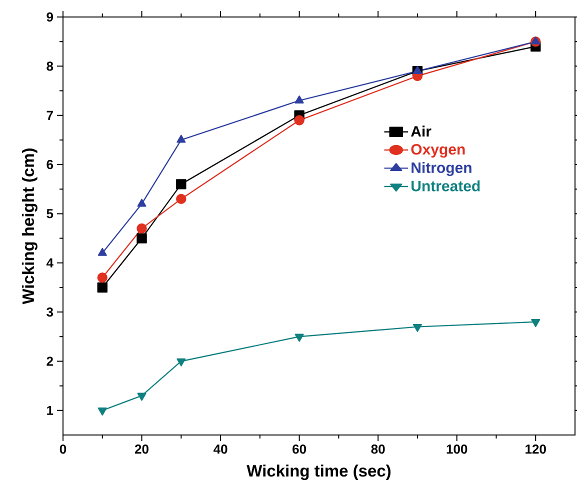 This screenshot has width=577, height=498. What do you see at coordinates (438, 151) in the screenshot?
I see `legend-label: Oxygen` at bounding box center [438, 151].